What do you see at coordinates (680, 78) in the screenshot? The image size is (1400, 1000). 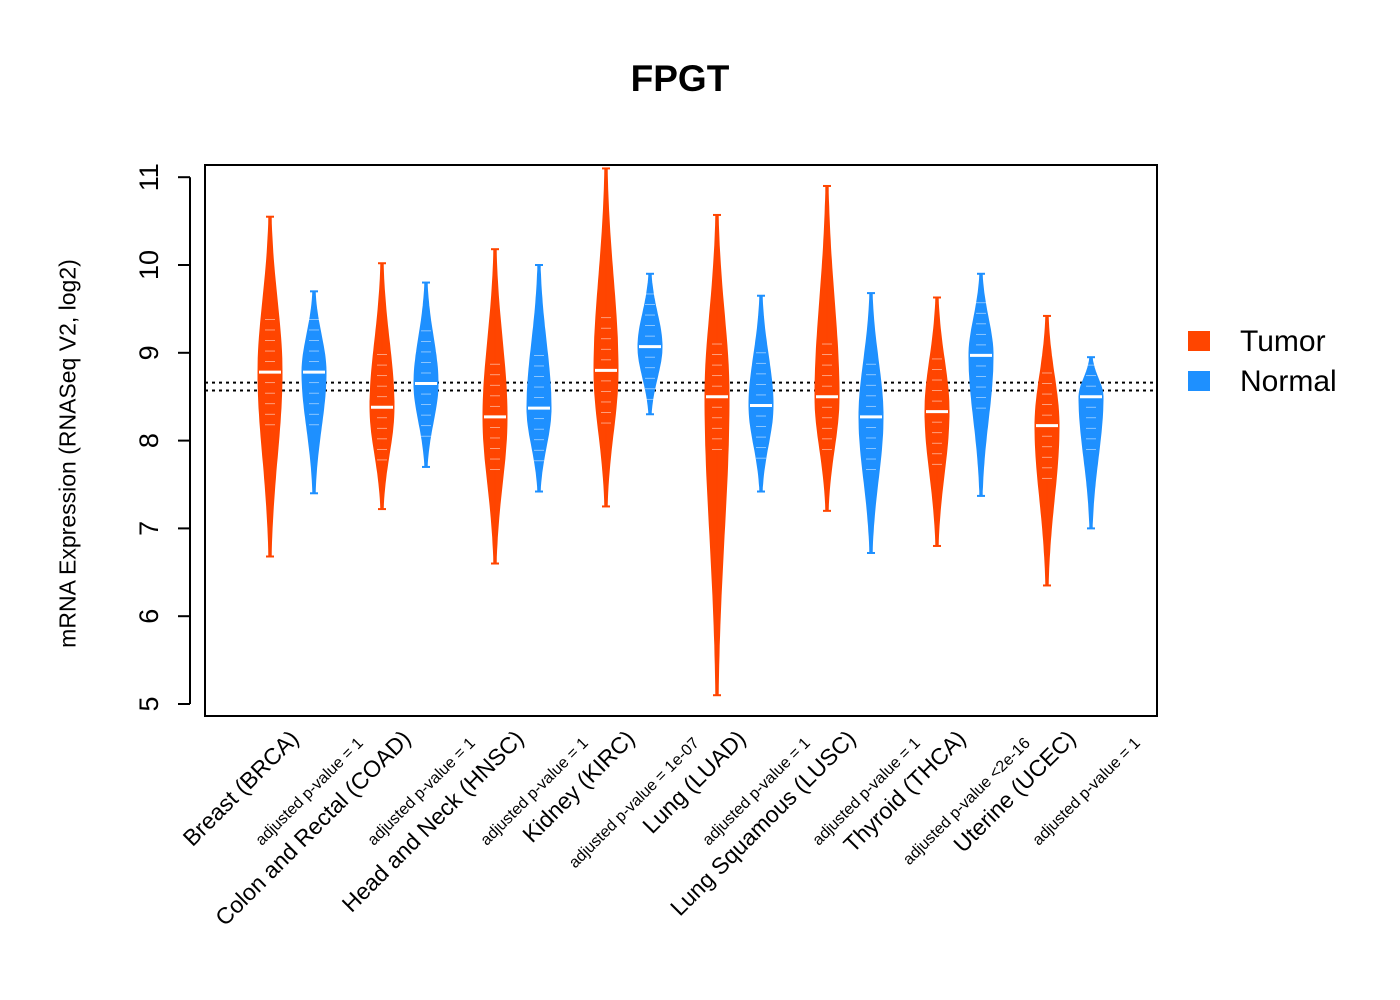 I see `chart-title: FPGT` at bounding box center [680, 78].